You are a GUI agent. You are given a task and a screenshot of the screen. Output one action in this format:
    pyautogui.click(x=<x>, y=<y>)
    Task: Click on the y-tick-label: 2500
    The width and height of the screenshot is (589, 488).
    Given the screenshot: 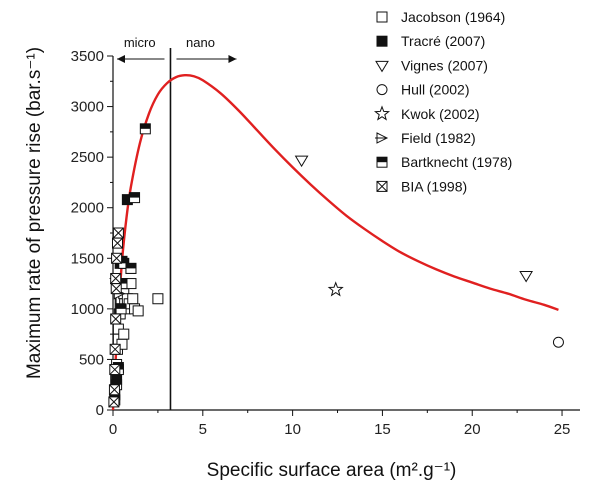 What is the action you would take?
    pyautogui.click(x=87, y=157)
    